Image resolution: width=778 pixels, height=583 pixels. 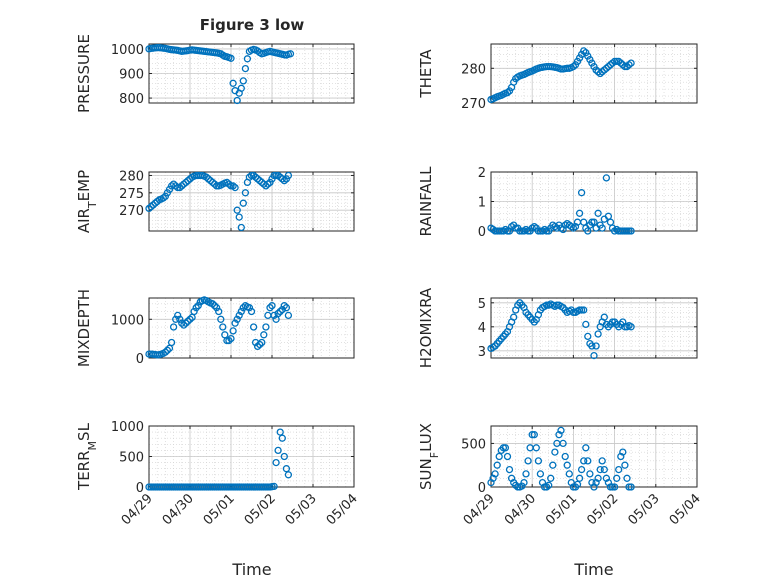 What do you see at coordinates (252, 25) in the screenshot?
I see `figure-title: Figure 3 low` at bounding box center [252, 25].